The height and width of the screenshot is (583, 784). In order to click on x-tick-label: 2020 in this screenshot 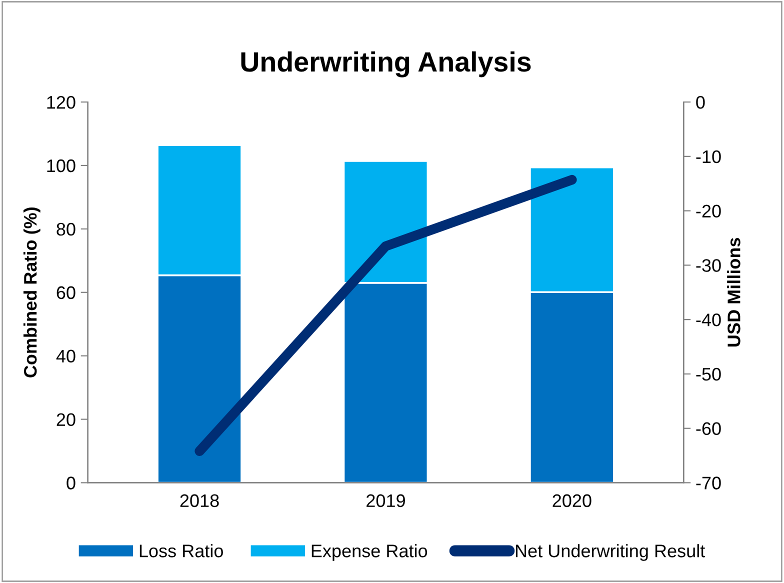, I will do `click(572, 501)`.